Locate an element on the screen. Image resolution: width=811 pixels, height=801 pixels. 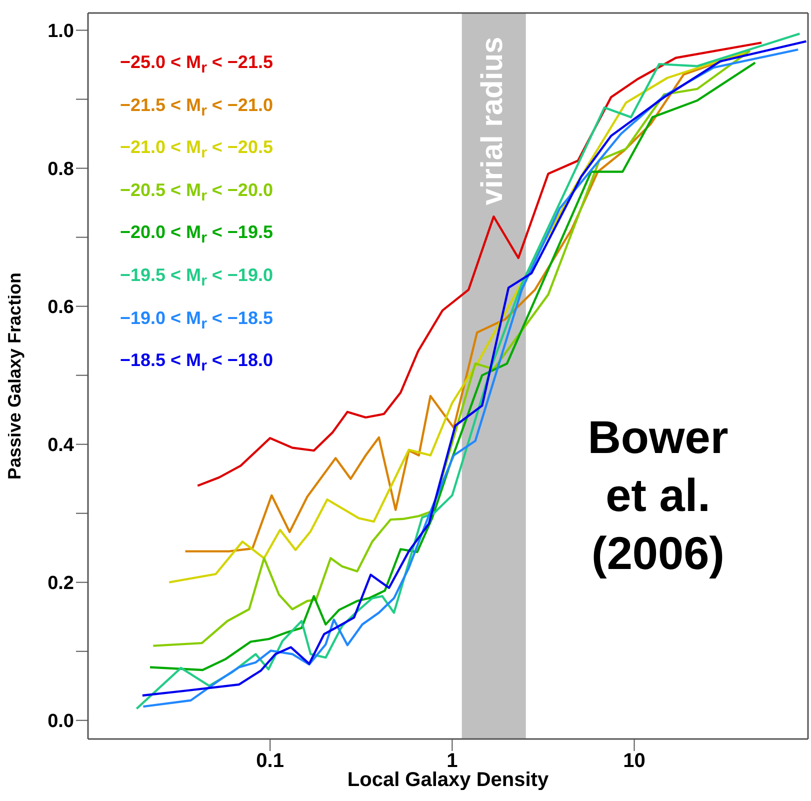
x-tick-label: 10 is located at coordinates (634, 761).